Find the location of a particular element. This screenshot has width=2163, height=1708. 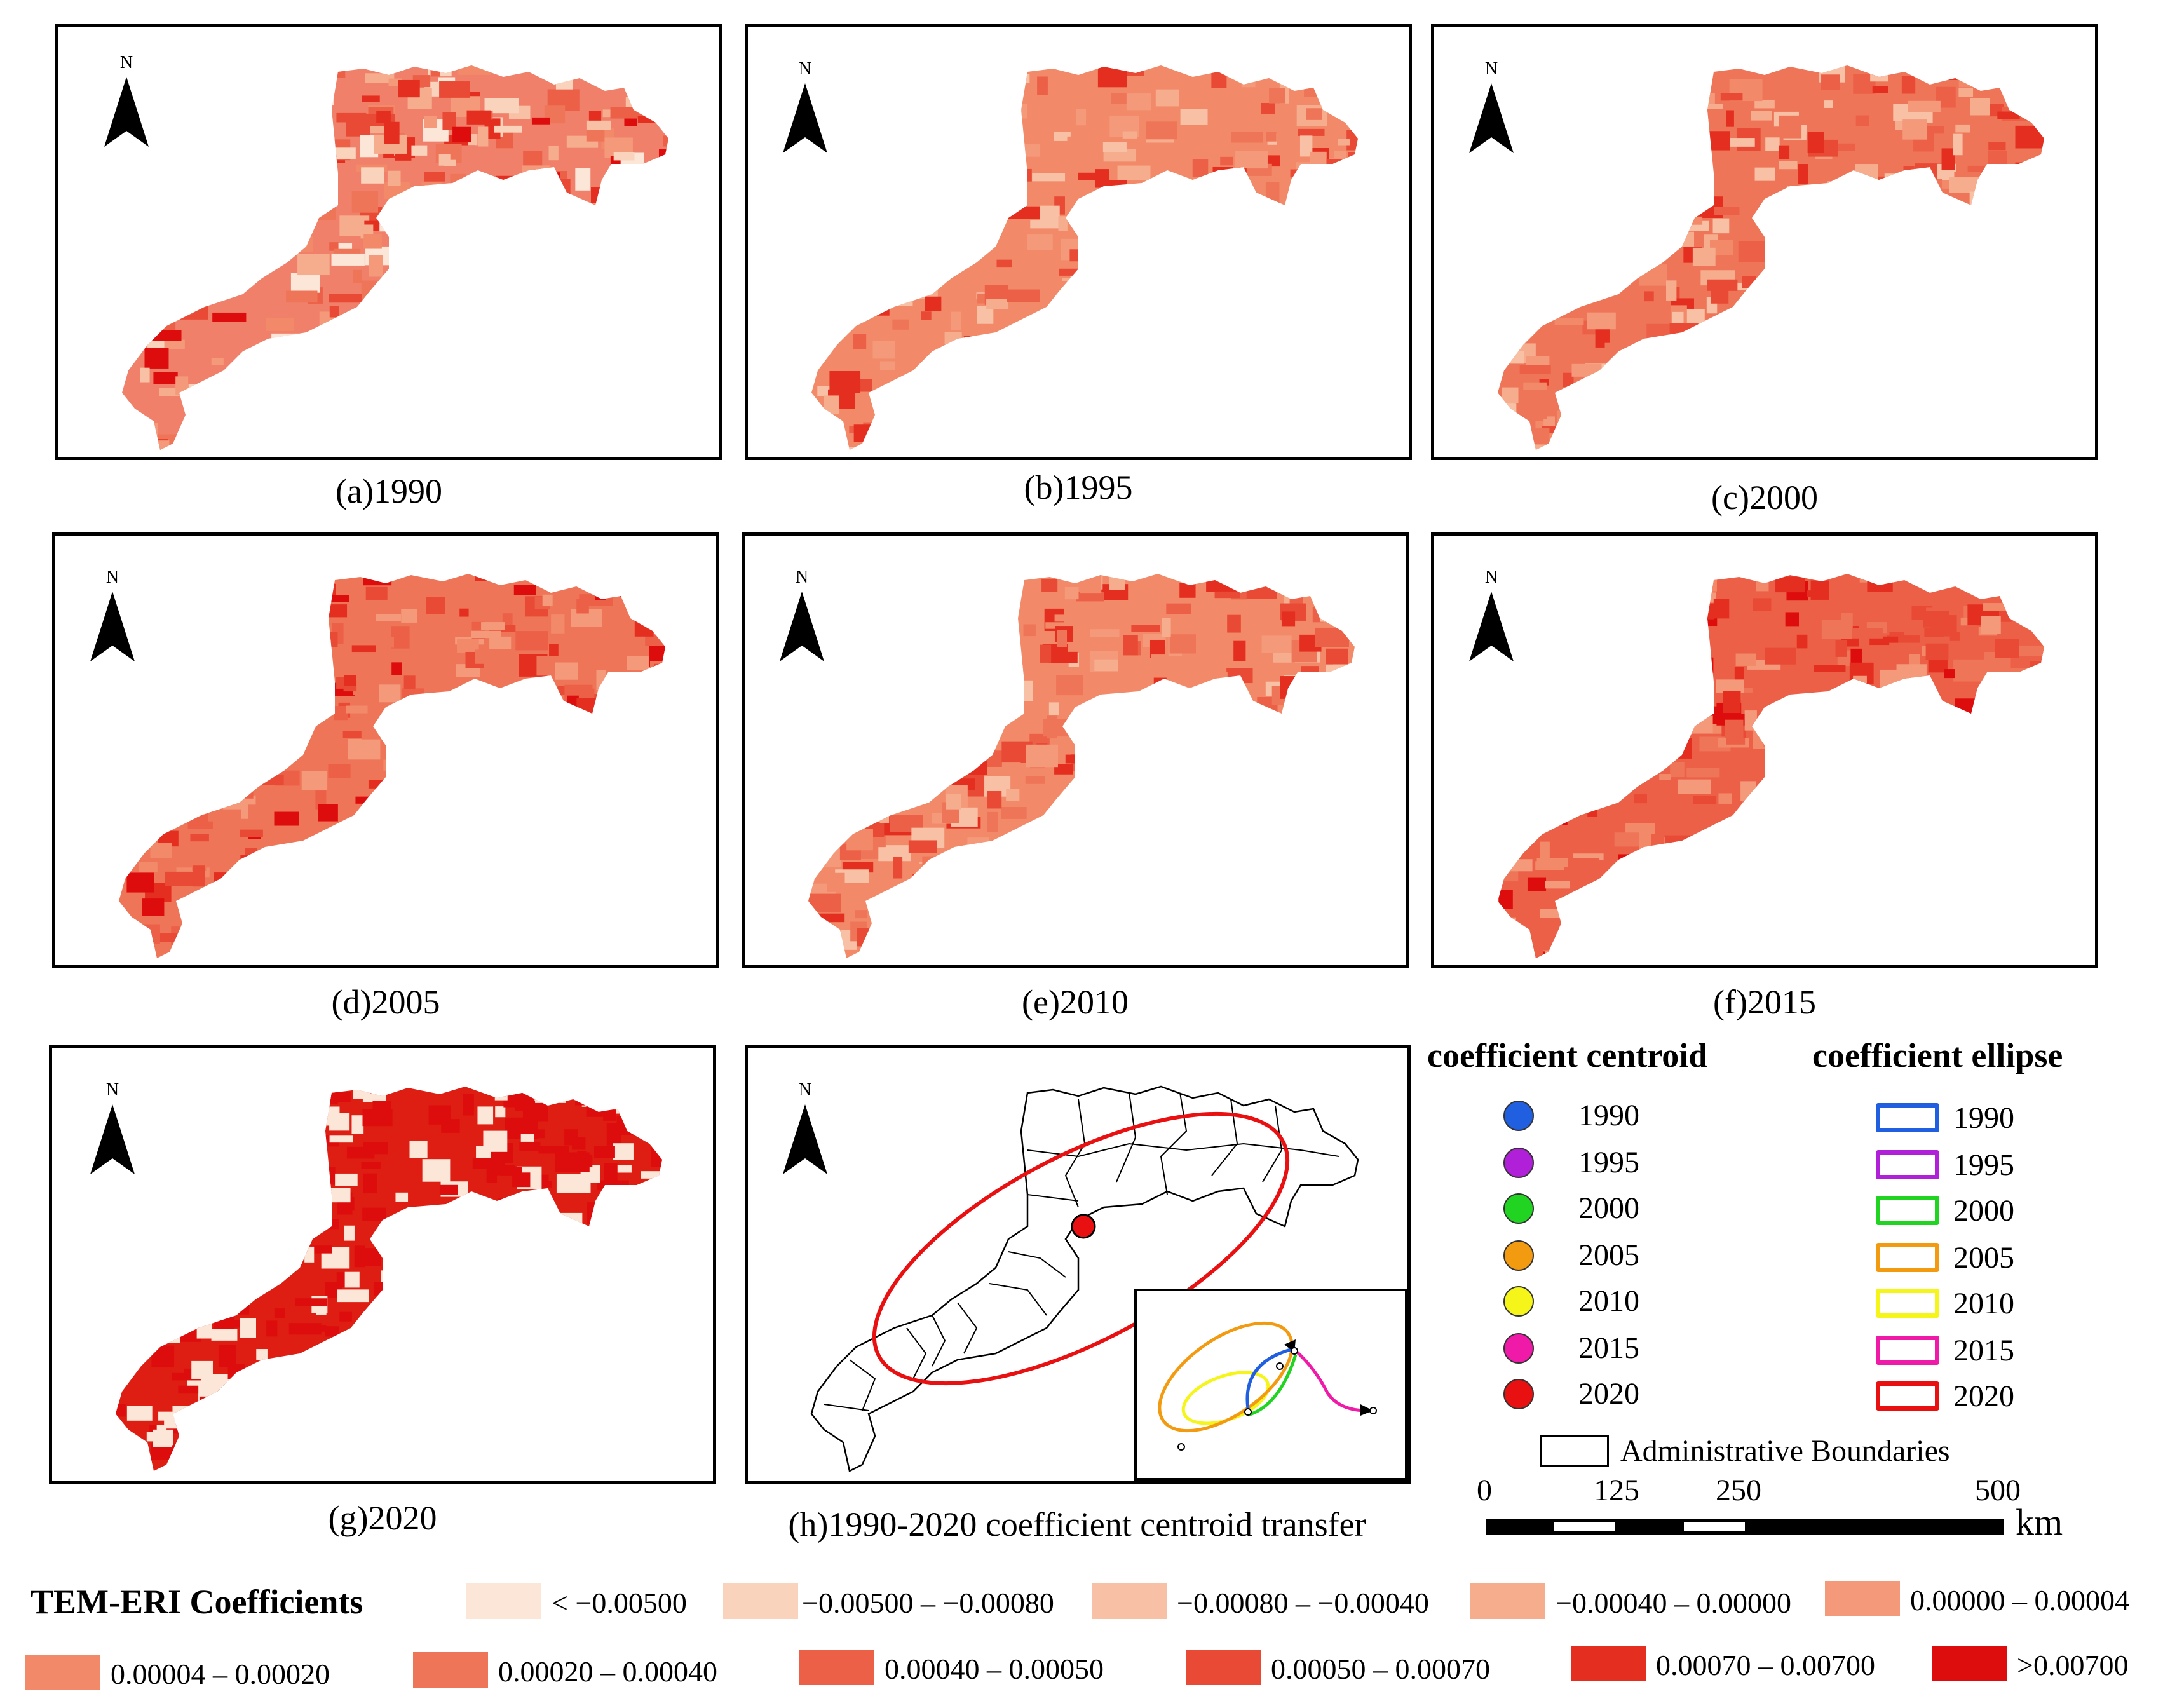

panel-caption-c: (c)2000 is located at coordinates (1764, 497).